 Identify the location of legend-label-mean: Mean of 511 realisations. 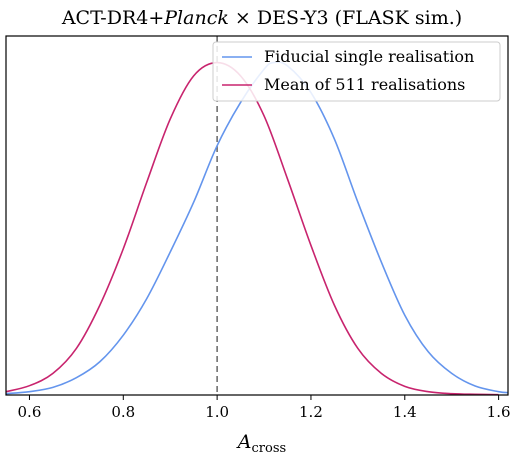
(364, 84).